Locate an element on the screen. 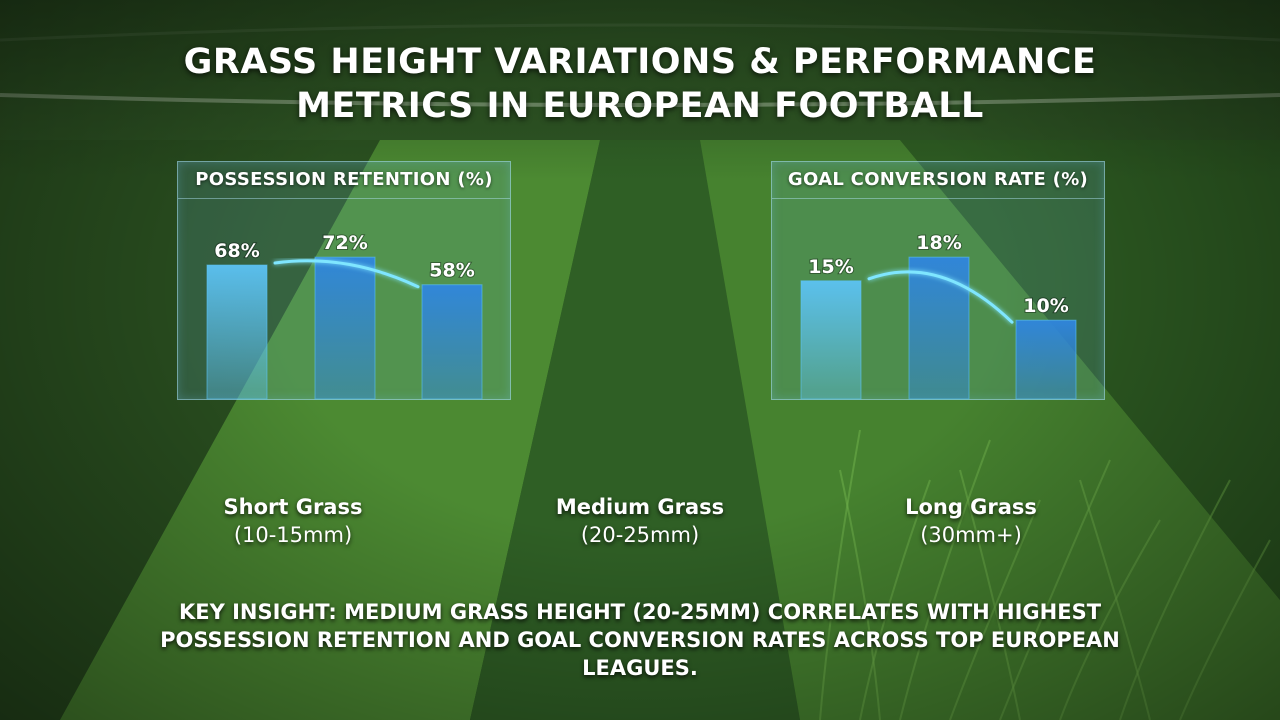 This screenshot has height=720, width=1280. possession-retention-chart: 68% 72% 58% is located at coordinates (344, 315).